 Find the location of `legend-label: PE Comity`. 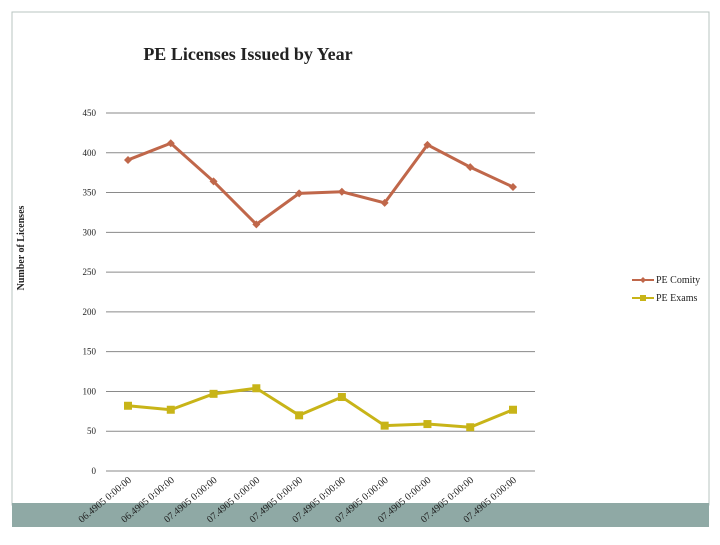

legend-label: PE Comity is located at coordinates (678, 280).